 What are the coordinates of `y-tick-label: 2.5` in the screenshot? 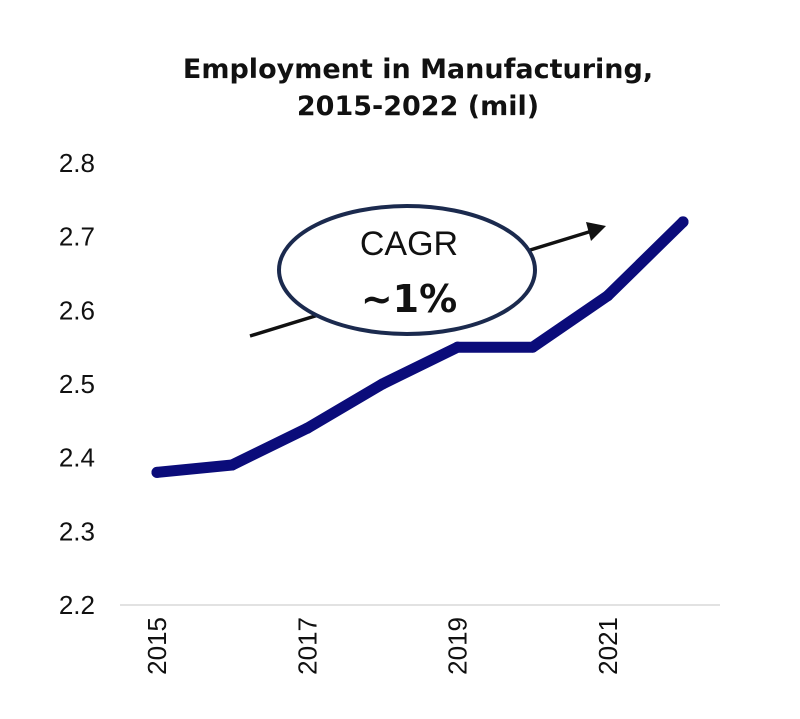 It's located at (77, 384).